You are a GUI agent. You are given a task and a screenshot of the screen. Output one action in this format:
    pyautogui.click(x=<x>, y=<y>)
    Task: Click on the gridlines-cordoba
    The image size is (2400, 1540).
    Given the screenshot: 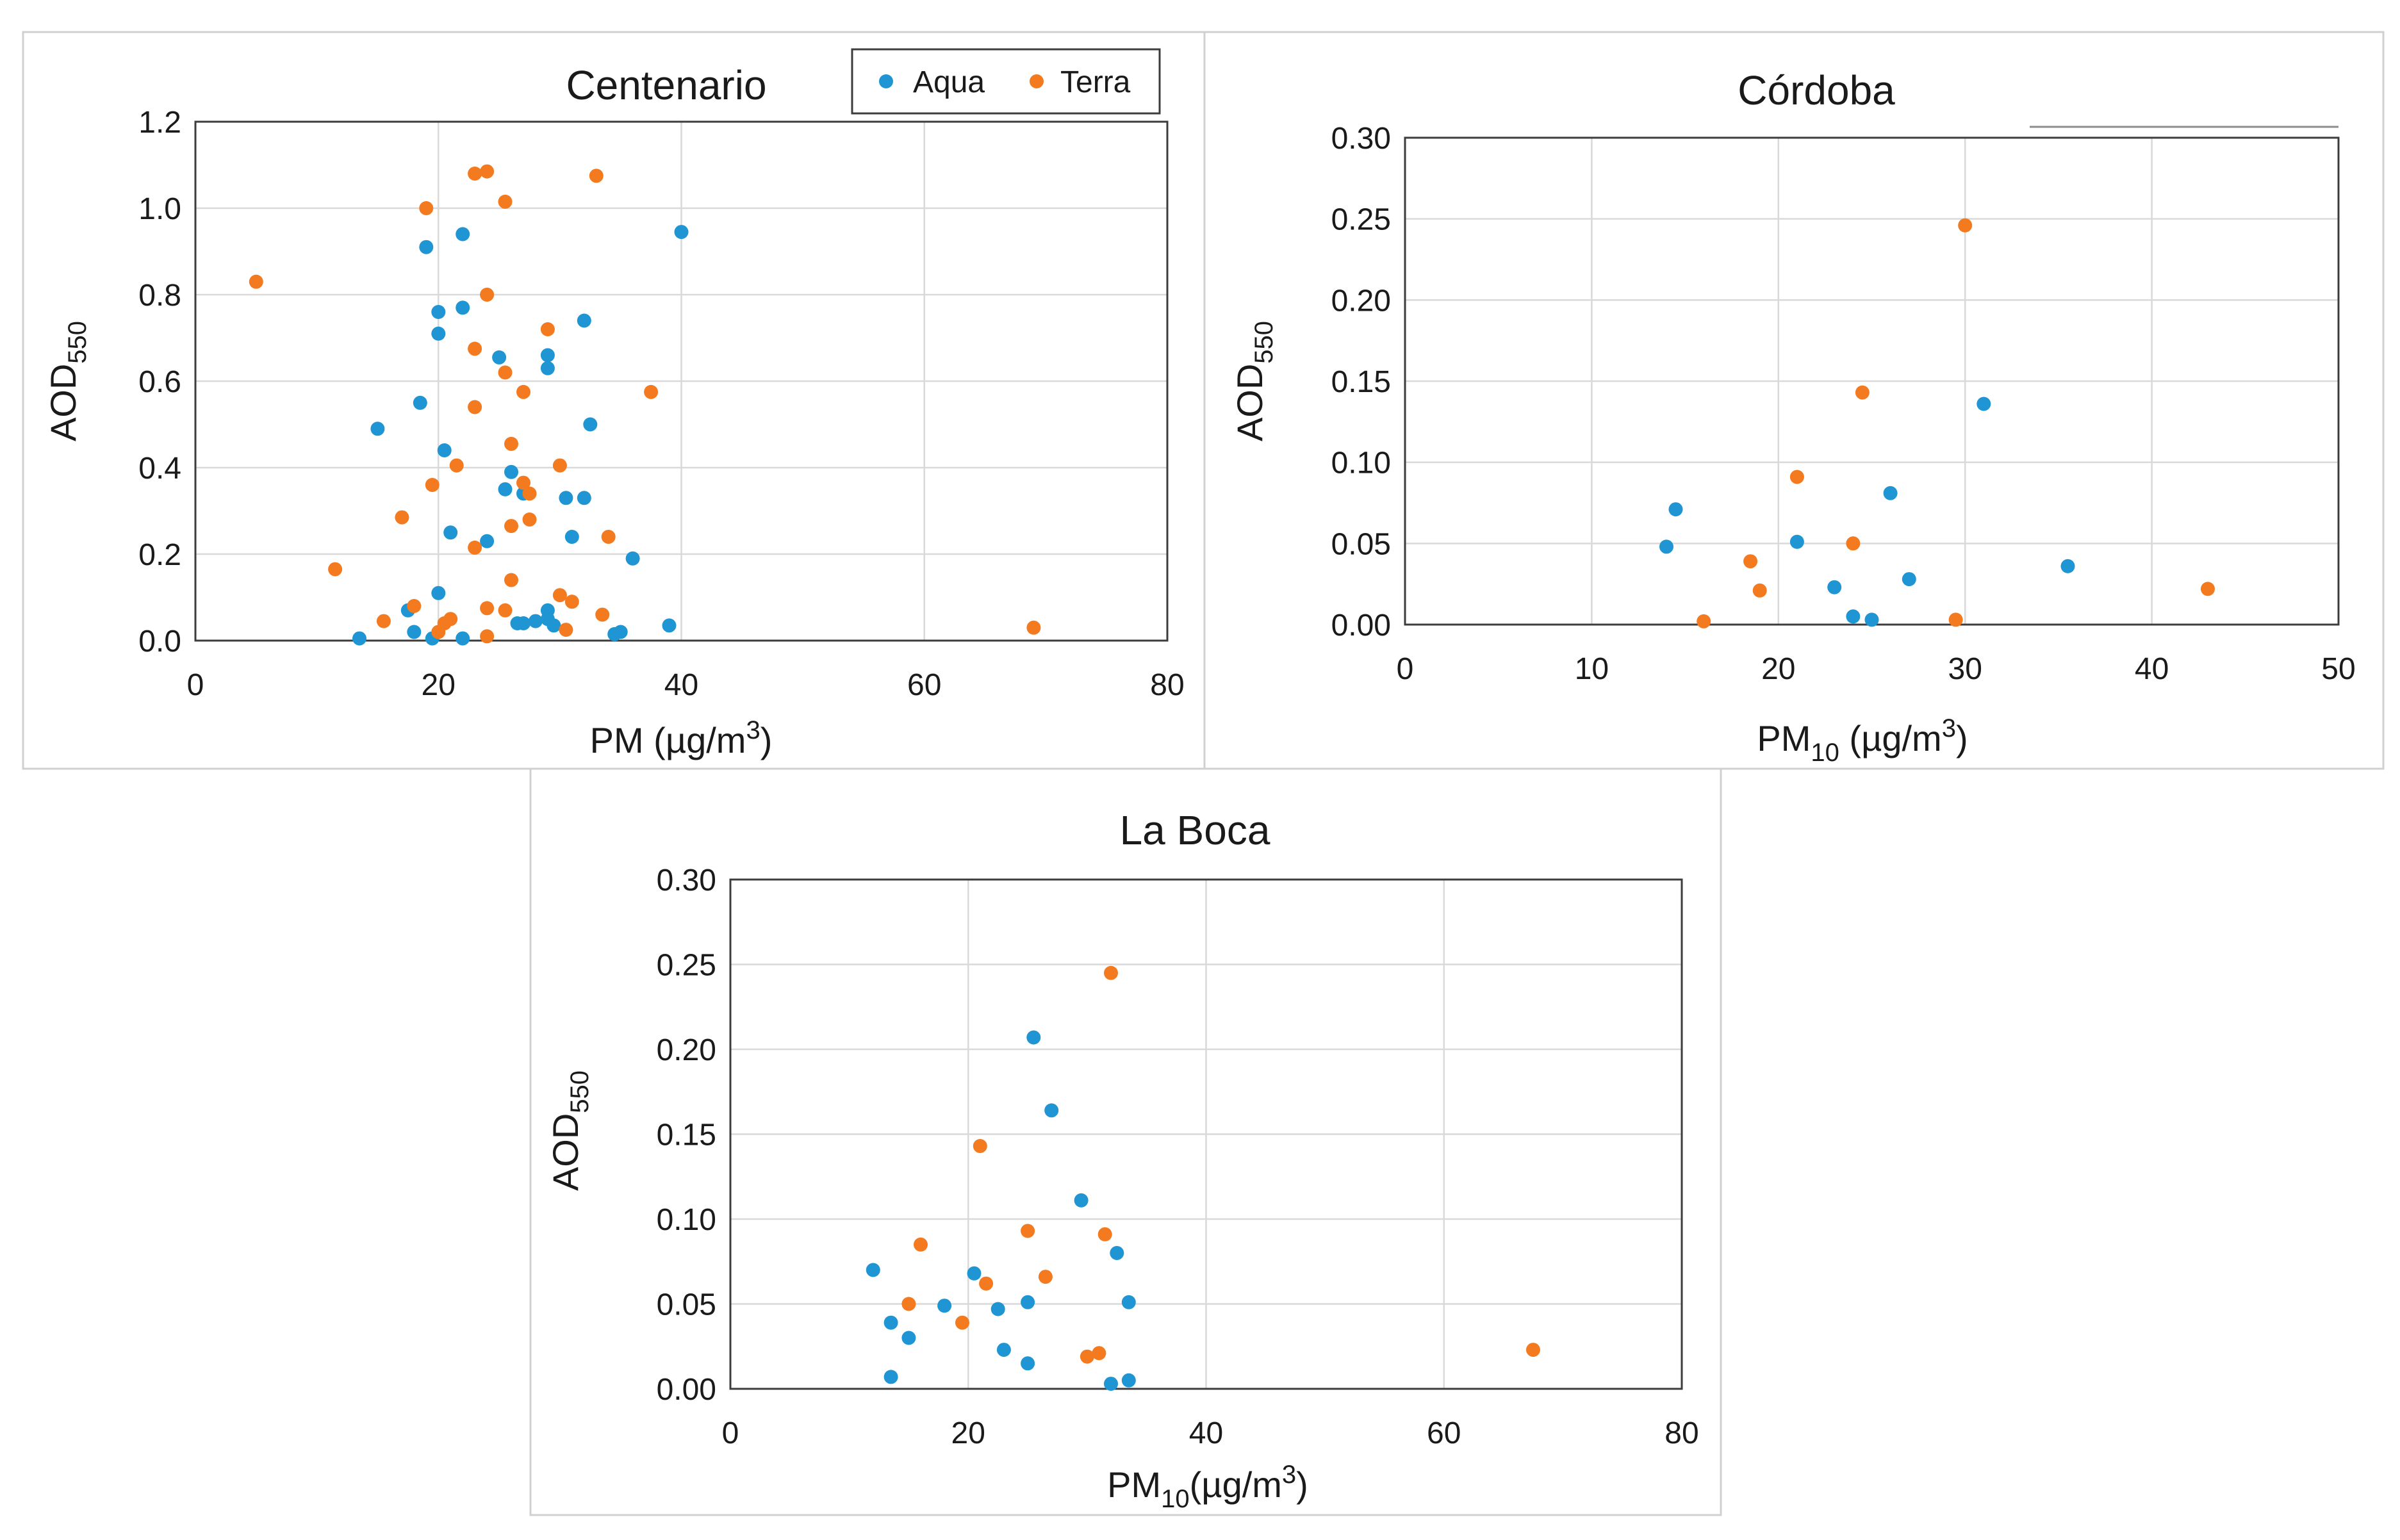 What is the action you would take?
    pyautogui.click(x=1871, y=381)
    